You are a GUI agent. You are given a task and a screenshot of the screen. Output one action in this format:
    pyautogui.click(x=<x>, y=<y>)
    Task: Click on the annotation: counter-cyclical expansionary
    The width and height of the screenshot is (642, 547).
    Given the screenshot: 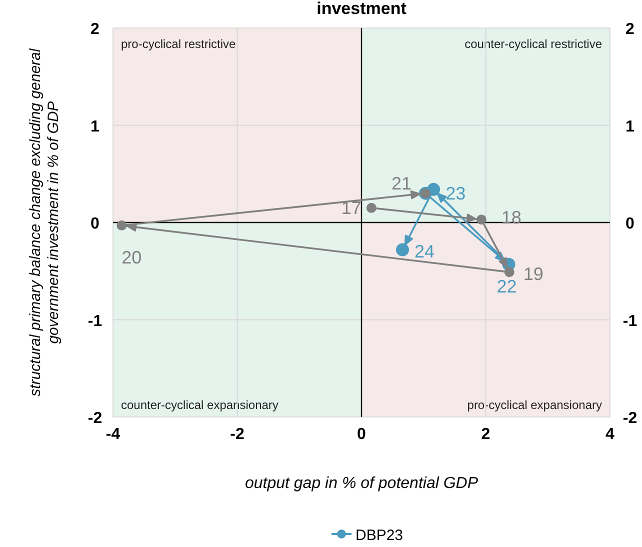 What is the action you would take?
    pyautogui.click(x=199, y=405)
    